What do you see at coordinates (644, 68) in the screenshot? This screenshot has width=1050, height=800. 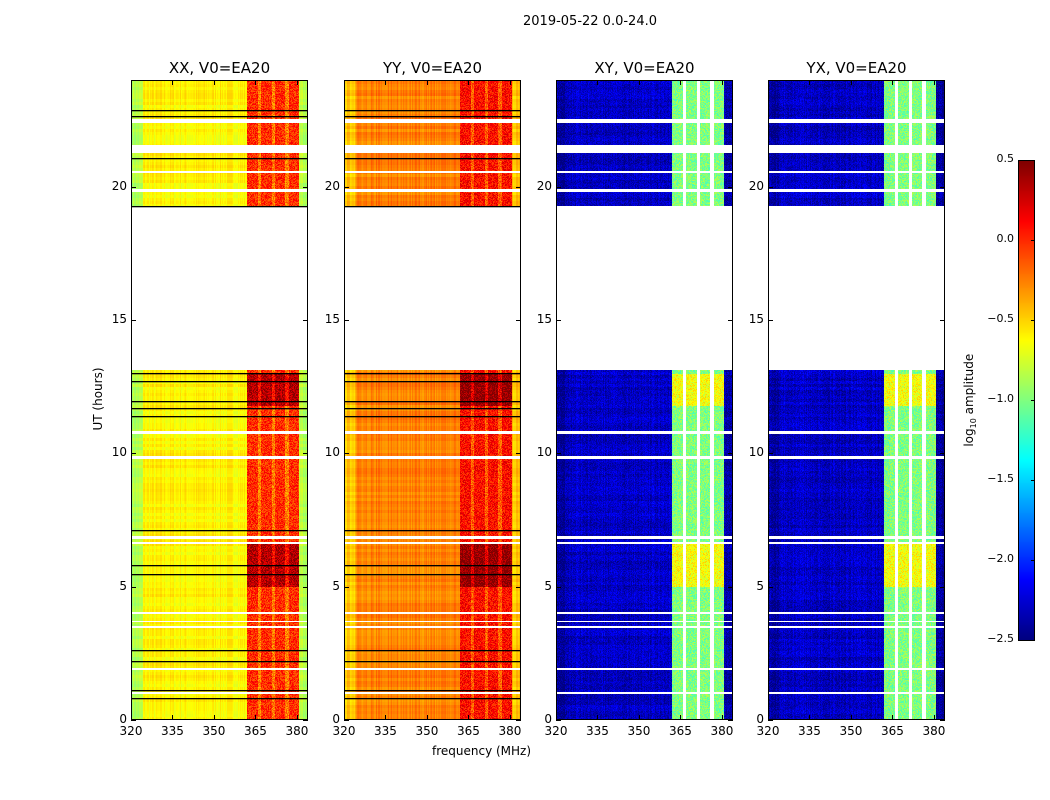 I see `panel-title: XY, V0=EA20` at bounding box center [644, 68].